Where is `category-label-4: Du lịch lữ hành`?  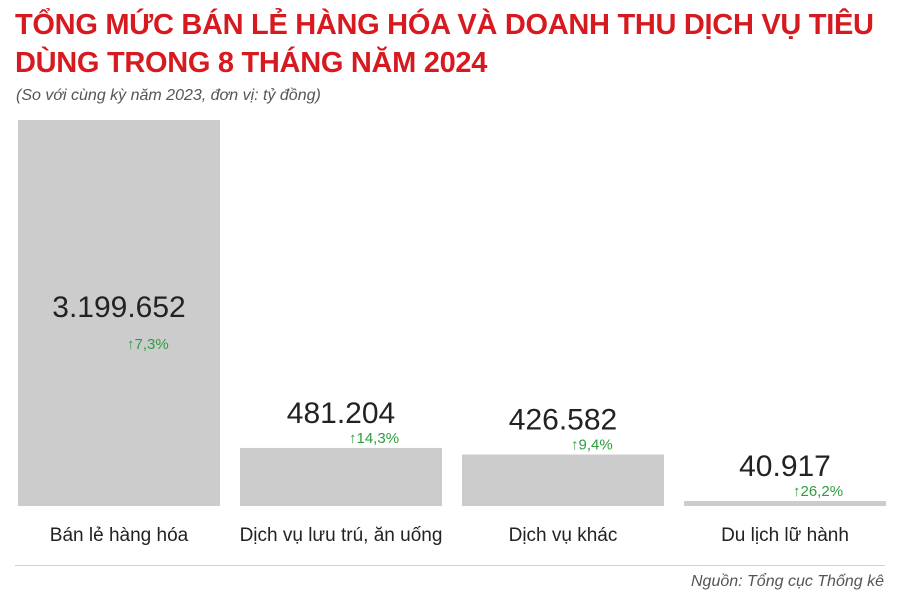 category-label-4: Du lịch lữ hành is located at coordinates (785, 535).